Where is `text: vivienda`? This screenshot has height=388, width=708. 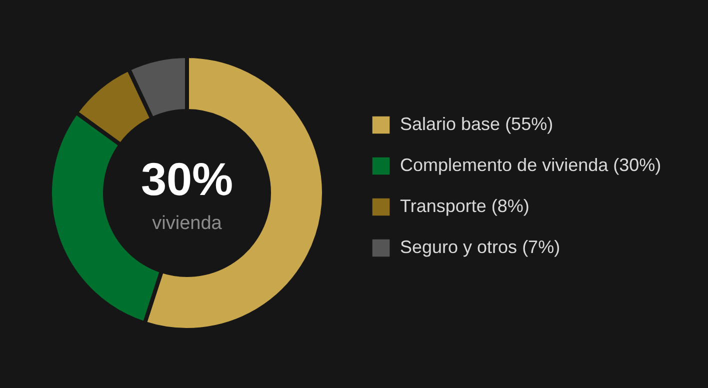
text: vivienda is located at coordinates (187, 223).